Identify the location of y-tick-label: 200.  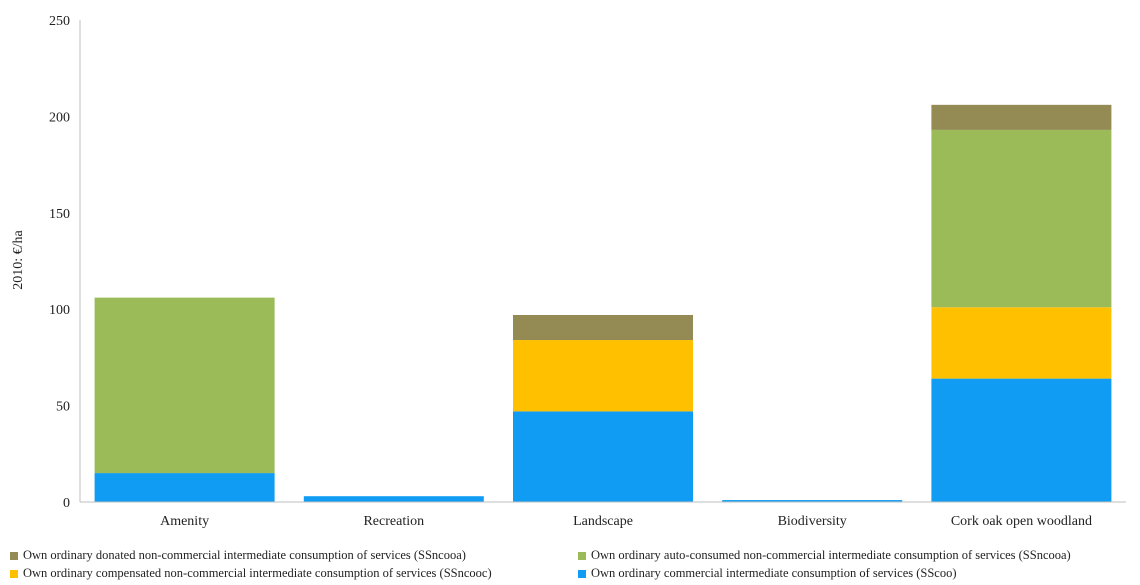
(59, 117).